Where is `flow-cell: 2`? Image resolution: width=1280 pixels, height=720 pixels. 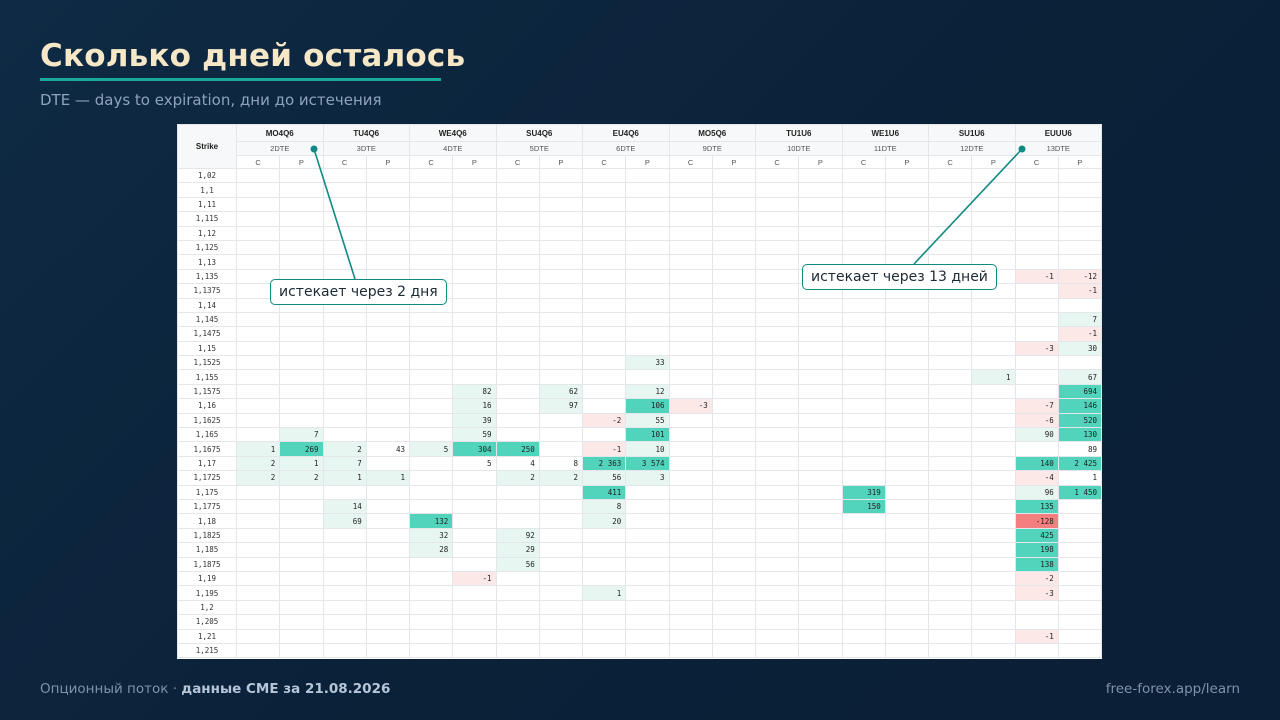 flow-cell: 2 is located at coordinates (344, 449).